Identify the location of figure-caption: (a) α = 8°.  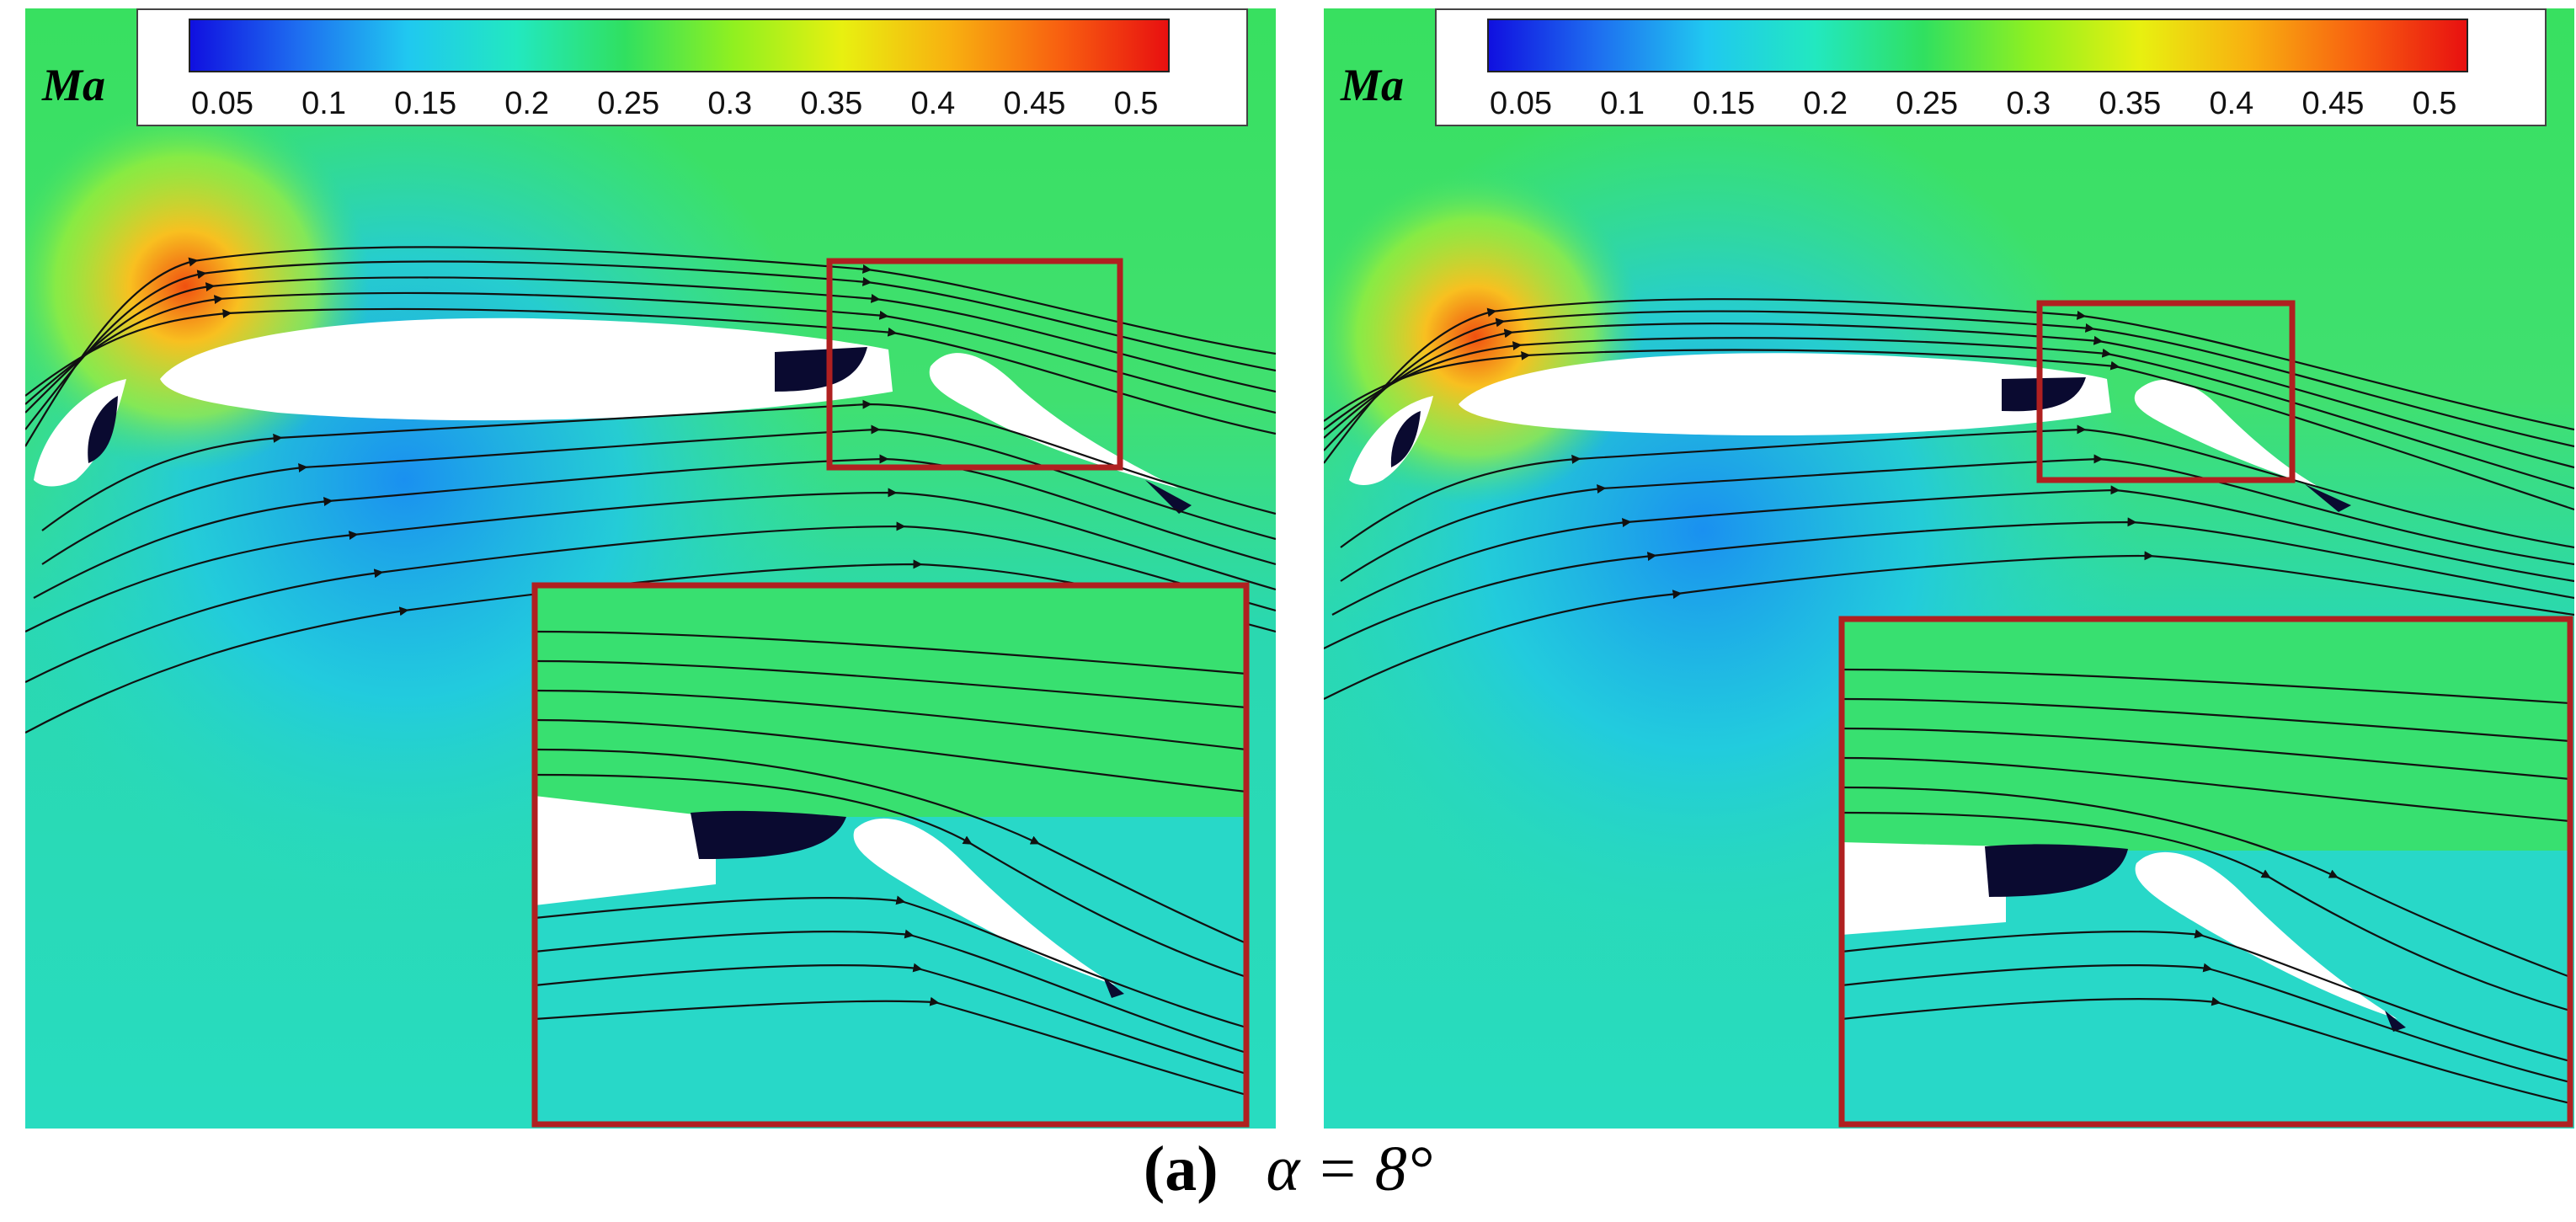
(1288, 1169).